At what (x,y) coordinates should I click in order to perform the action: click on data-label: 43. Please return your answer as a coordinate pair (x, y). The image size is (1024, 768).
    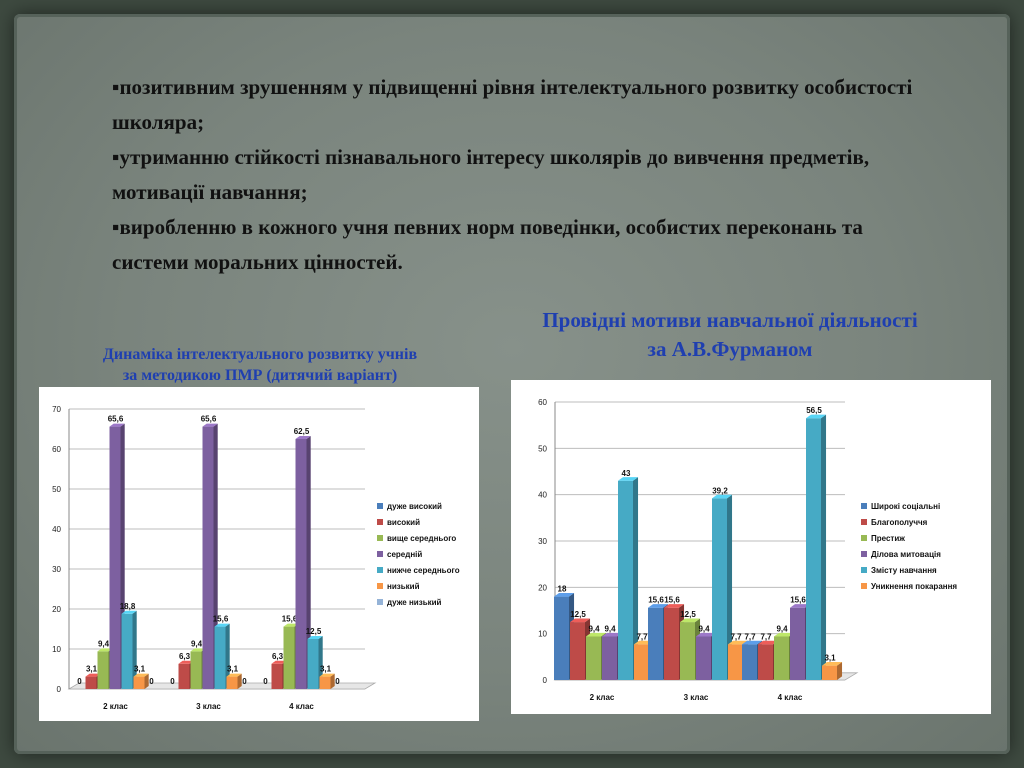
    Looking at the image, I should click on (626, 473).